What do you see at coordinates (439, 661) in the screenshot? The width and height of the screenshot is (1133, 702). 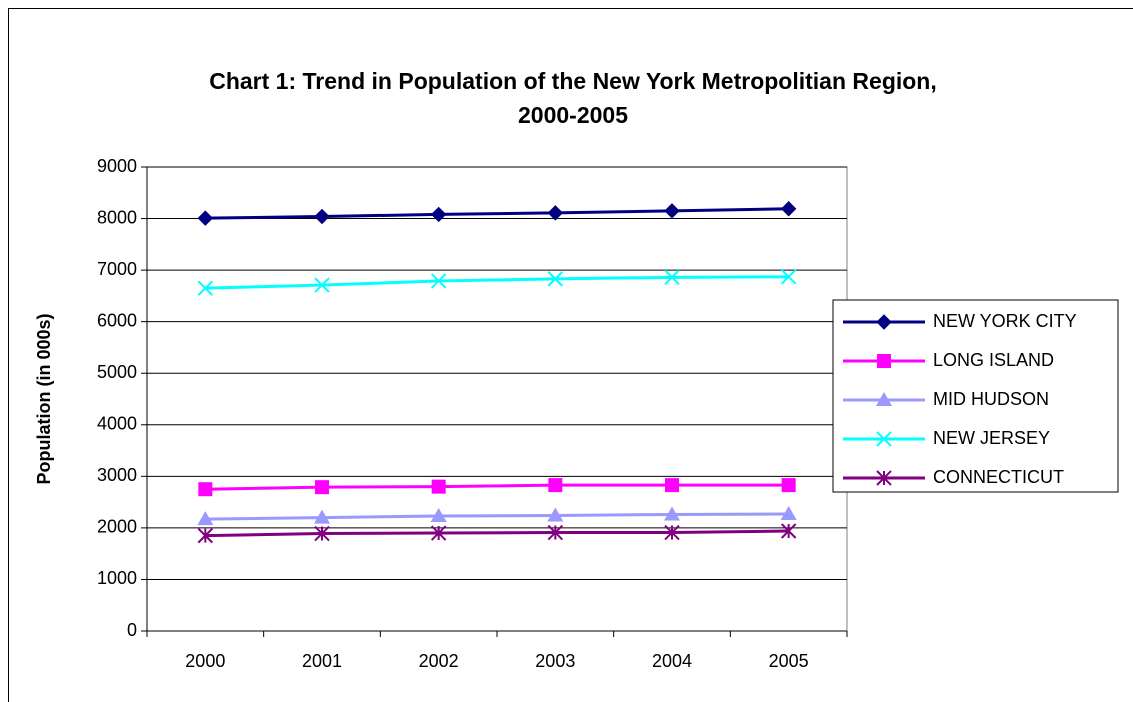 I see `x-tick-label: 2002` at bounding box center [439, 661].